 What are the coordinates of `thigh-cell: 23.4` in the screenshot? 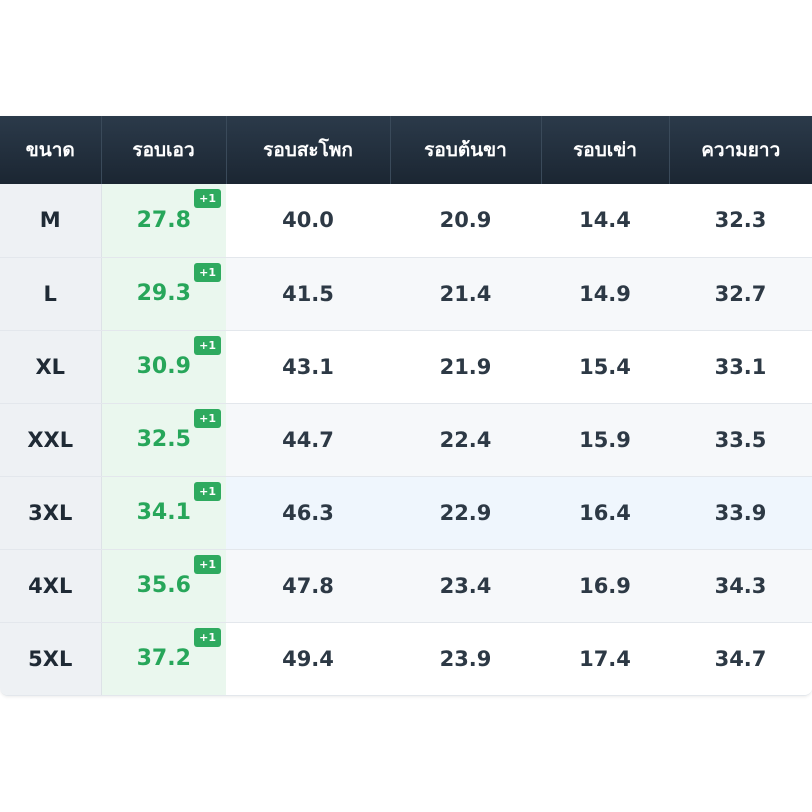 It's located at (465, 586).